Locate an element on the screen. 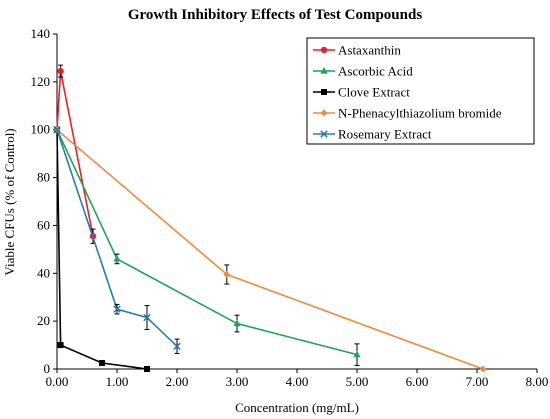  x-tick-label: 4.00 is located at coordinates (297, 381).